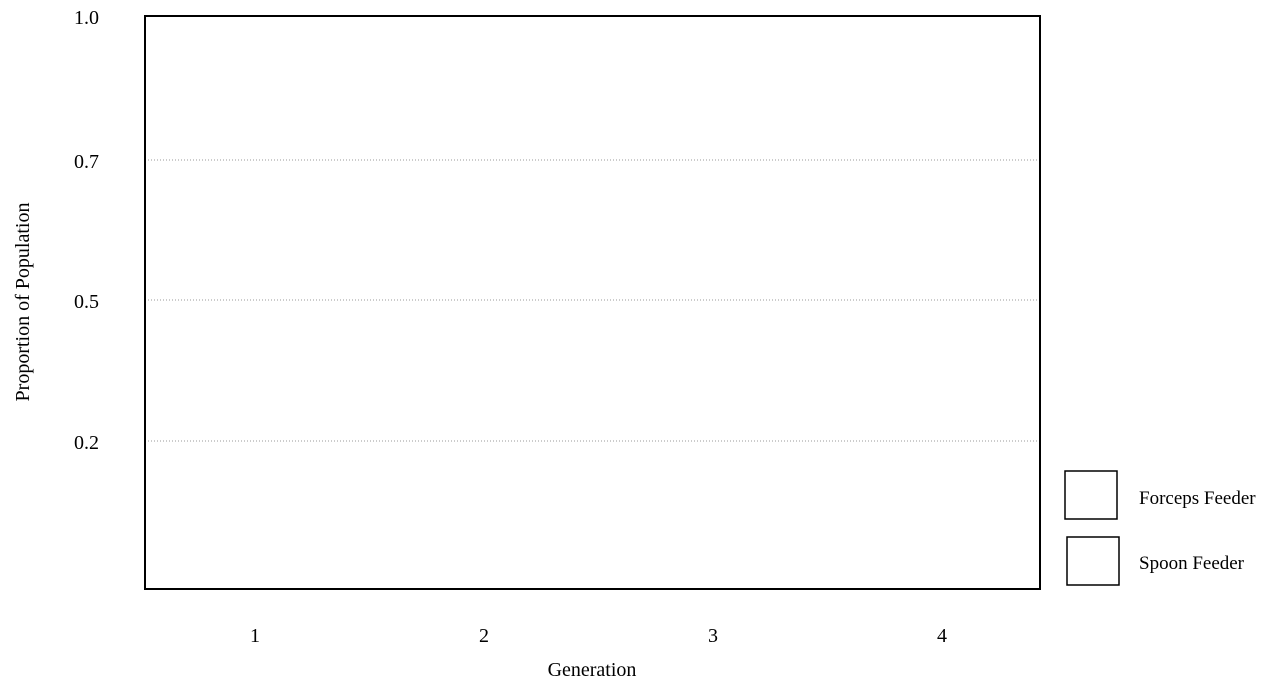  Describe the element at coordinates (942, 636) in the screenshot. I see `x-tick-label: 4` at that location.